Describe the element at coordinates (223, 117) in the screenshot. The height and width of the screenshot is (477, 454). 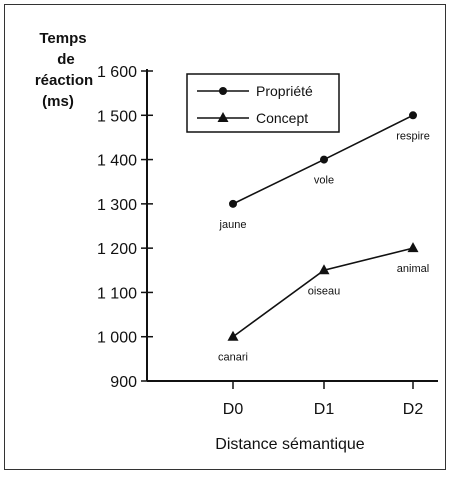
I see `legend-marker-triangle` at that location.